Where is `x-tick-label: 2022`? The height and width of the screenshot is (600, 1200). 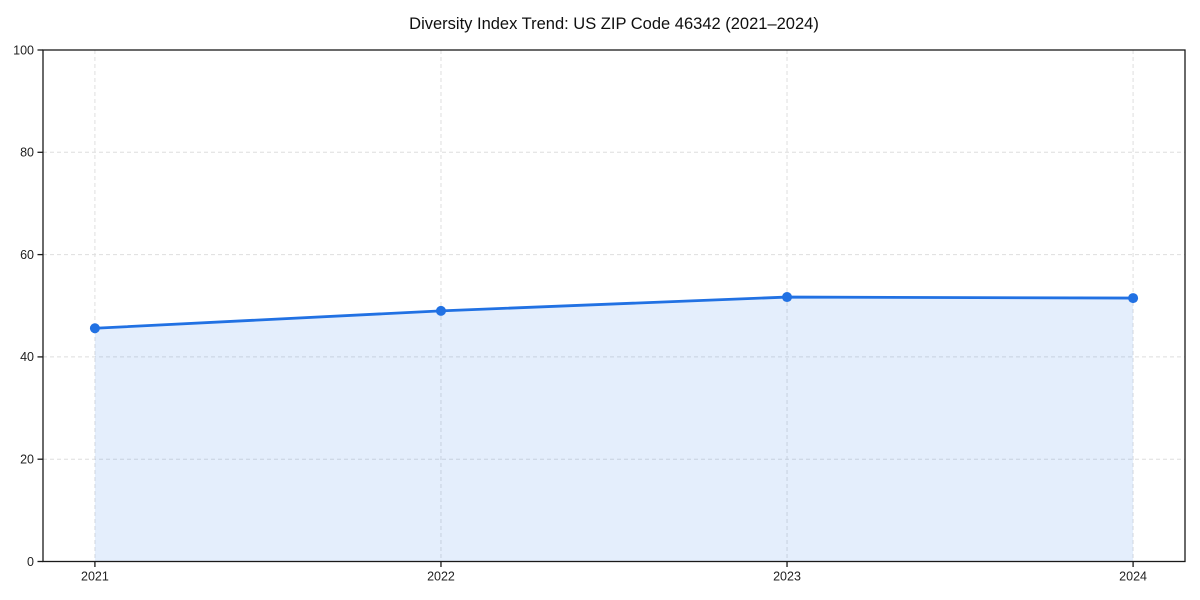 x-tick-label: 2022 is located at coordinates (441, 577).